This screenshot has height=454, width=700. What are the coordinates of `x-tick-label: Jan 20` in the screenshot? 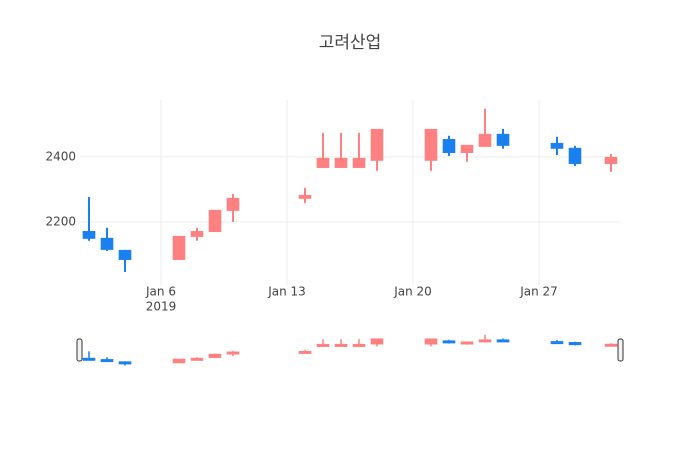 It's located at (412, 292).